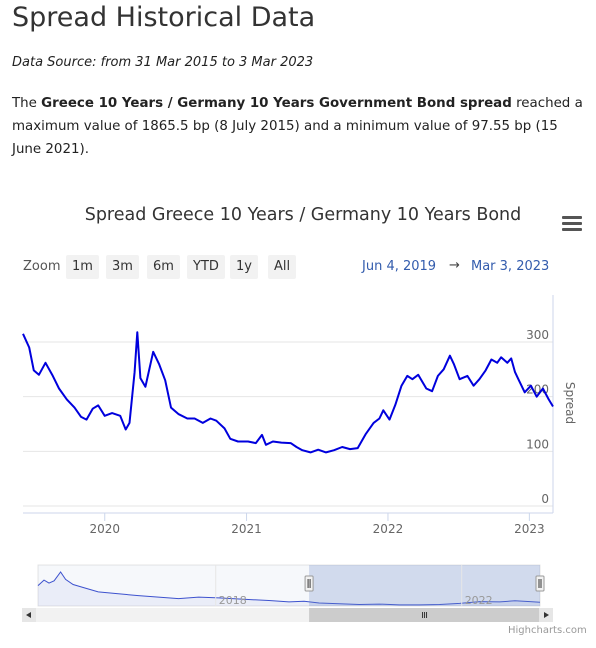  I want to click on zoom-ytd-button: YTD, so click(206, 267).